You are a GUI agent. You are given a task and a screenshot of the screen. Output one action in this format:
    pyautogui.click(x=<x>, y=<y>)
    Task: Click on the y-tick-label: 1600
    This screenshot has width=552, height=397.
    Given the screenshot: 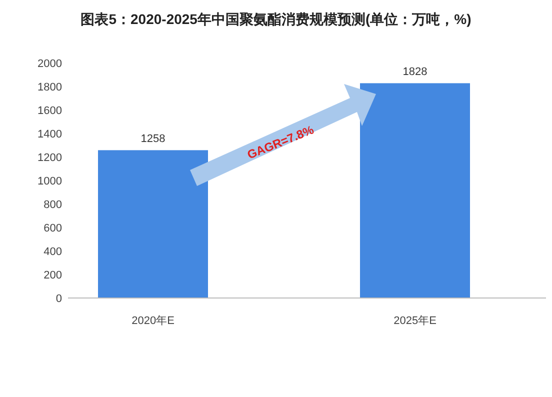 What is the action you would take?
    pyautogui.click(x=50, y=111)
    